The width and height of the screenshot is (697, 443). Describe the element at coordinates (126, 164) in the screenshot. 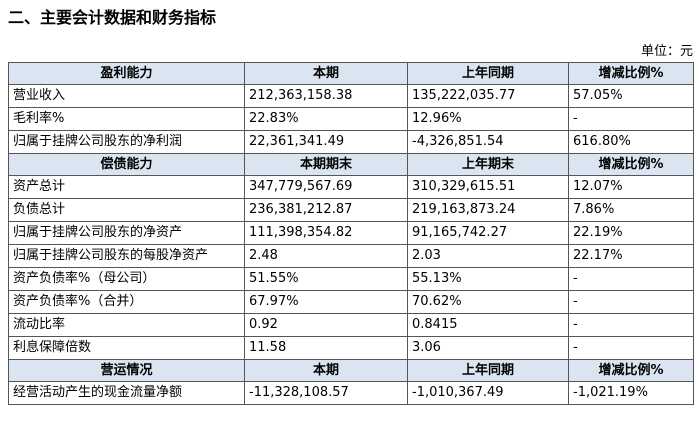

I see `header-cell: 偿债能力` at that location.